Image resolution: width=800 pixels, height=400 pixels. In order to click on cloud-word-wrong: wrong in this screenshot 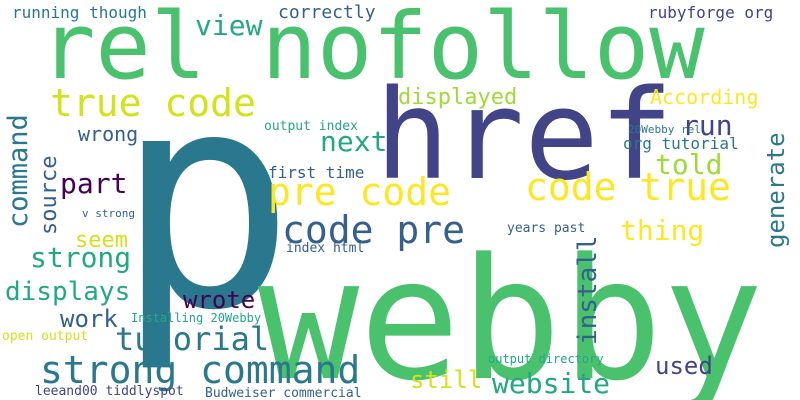, I will do `click(108, 134)`.